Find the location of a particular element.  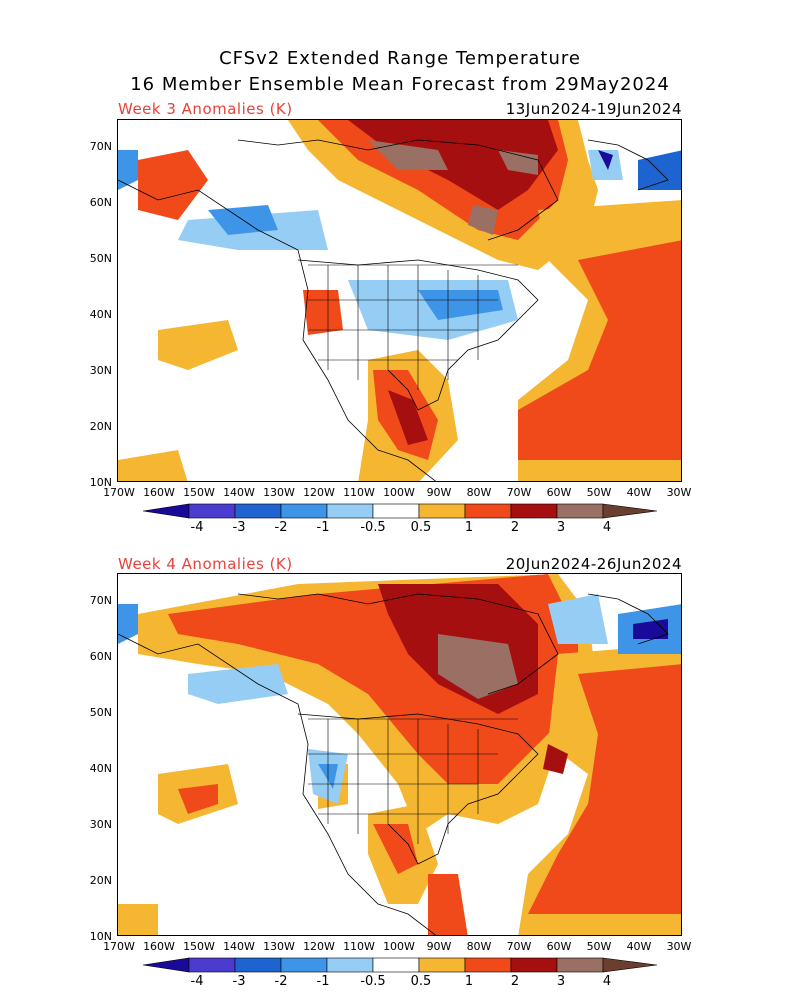

title-line-1: CFSv2 Extended Range Temperature is located at coordinates (400, 58).